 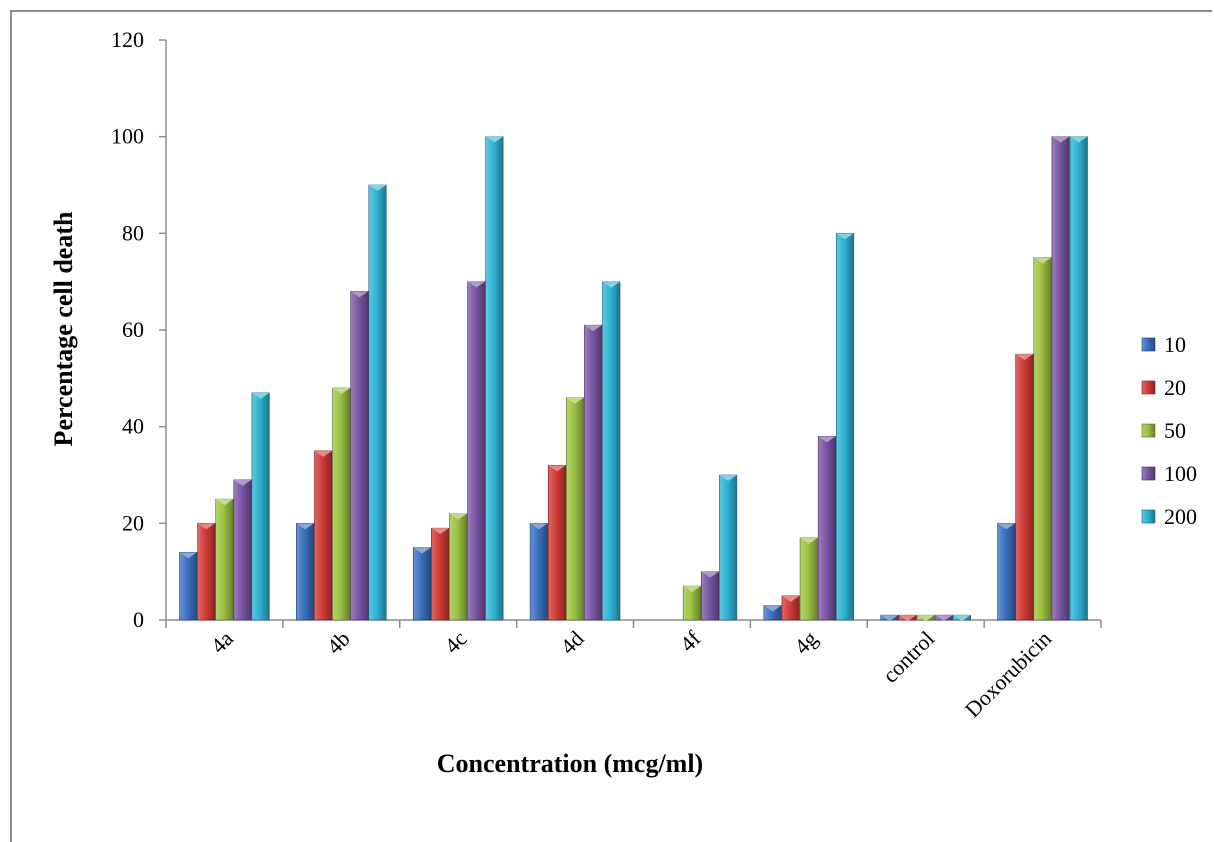 What do you see at coordinates (133, 522) in the screenshot?
I see `y-tick-label: 20` at bounding box center [133, 522].